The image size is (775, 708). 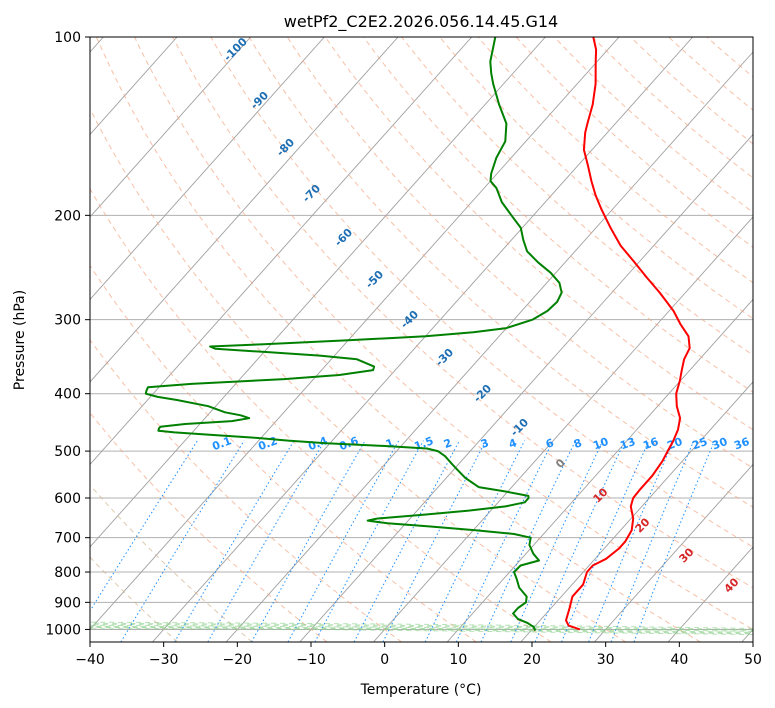 What do you see at coordinates (628, 334) in the screenshot?
I see `temperature-profile` at bounding box center [628, 334].